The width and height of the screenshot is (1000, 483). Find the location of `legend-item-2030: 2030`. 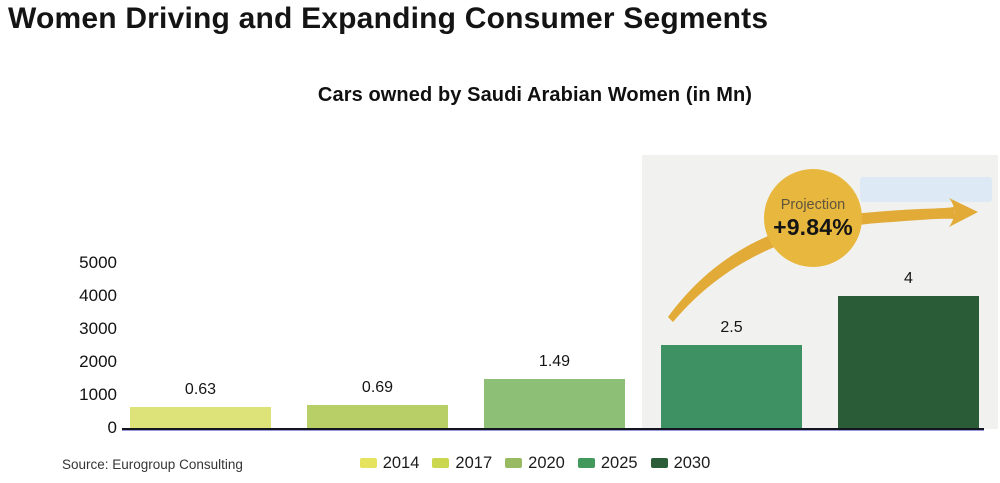

legend-item-2030: 2030 is located at coordinates (680, 463).